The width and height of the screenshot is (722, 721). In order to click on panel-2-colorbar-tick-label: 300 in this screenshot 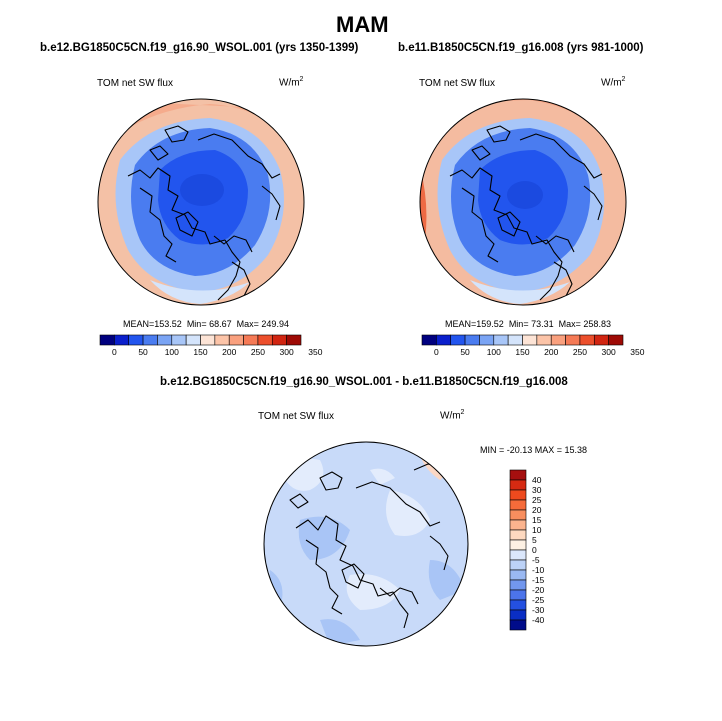, I will do `click(609, 352)`.